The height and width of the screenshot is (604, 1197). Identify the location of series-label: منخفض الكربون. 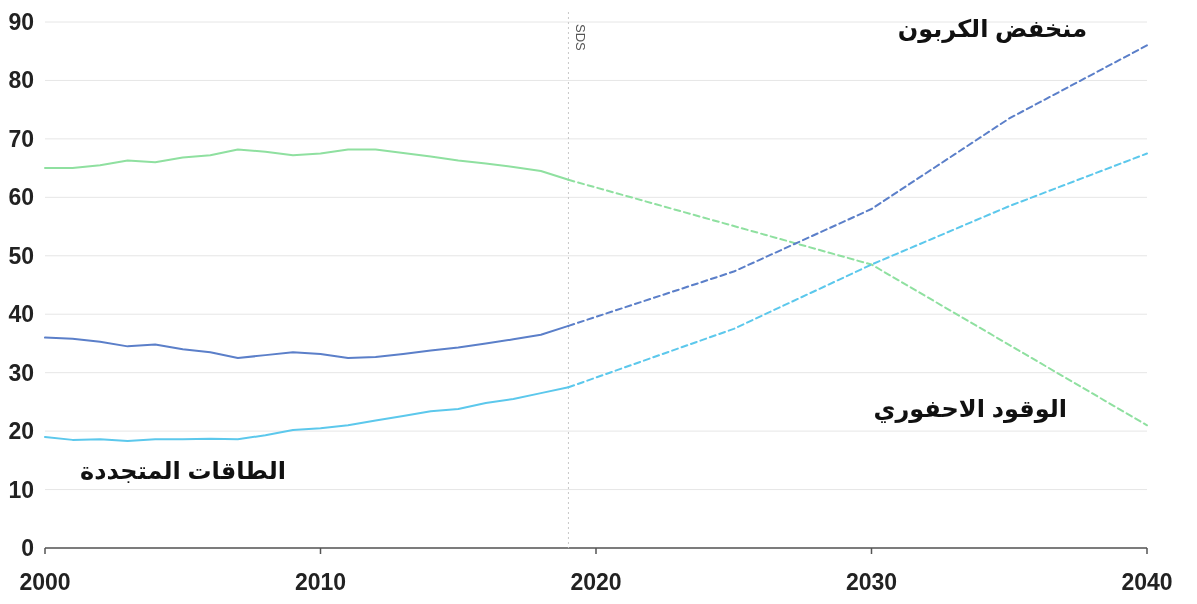
(992, 29).